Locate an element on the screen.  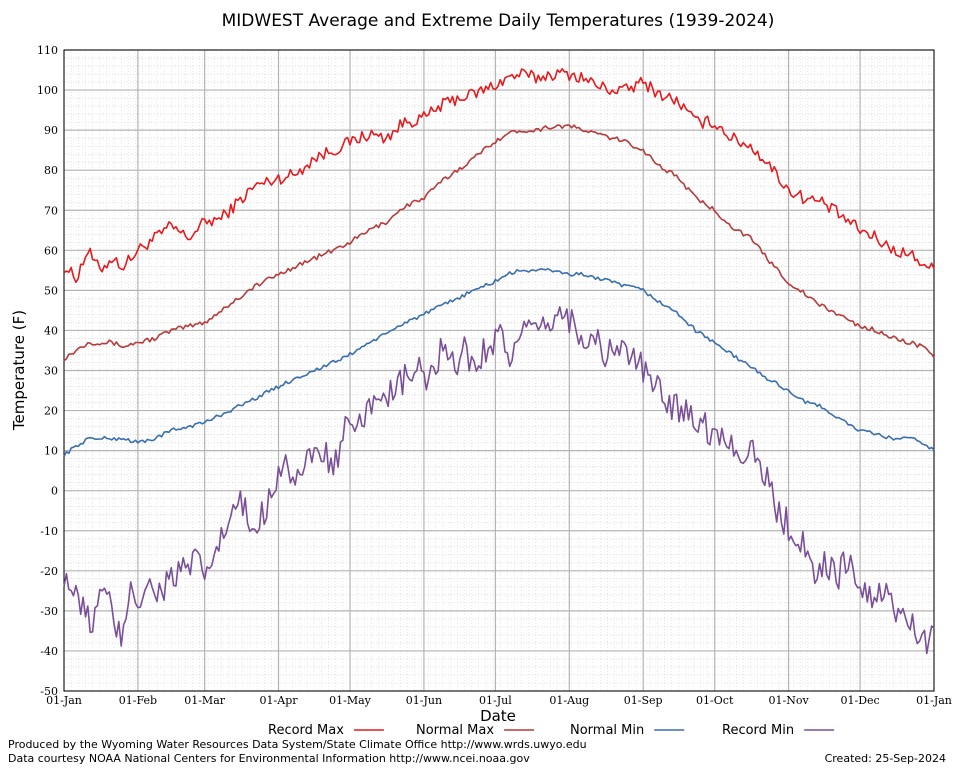
x-tick-label: 01-Apr is located at coordinates (279, 700).